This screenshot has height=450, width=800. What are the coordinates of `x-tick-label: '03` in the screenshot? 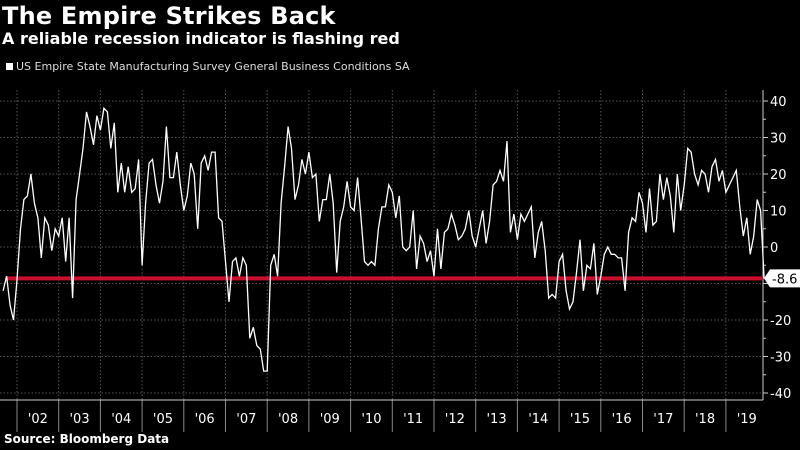 It's located at (79, 419).